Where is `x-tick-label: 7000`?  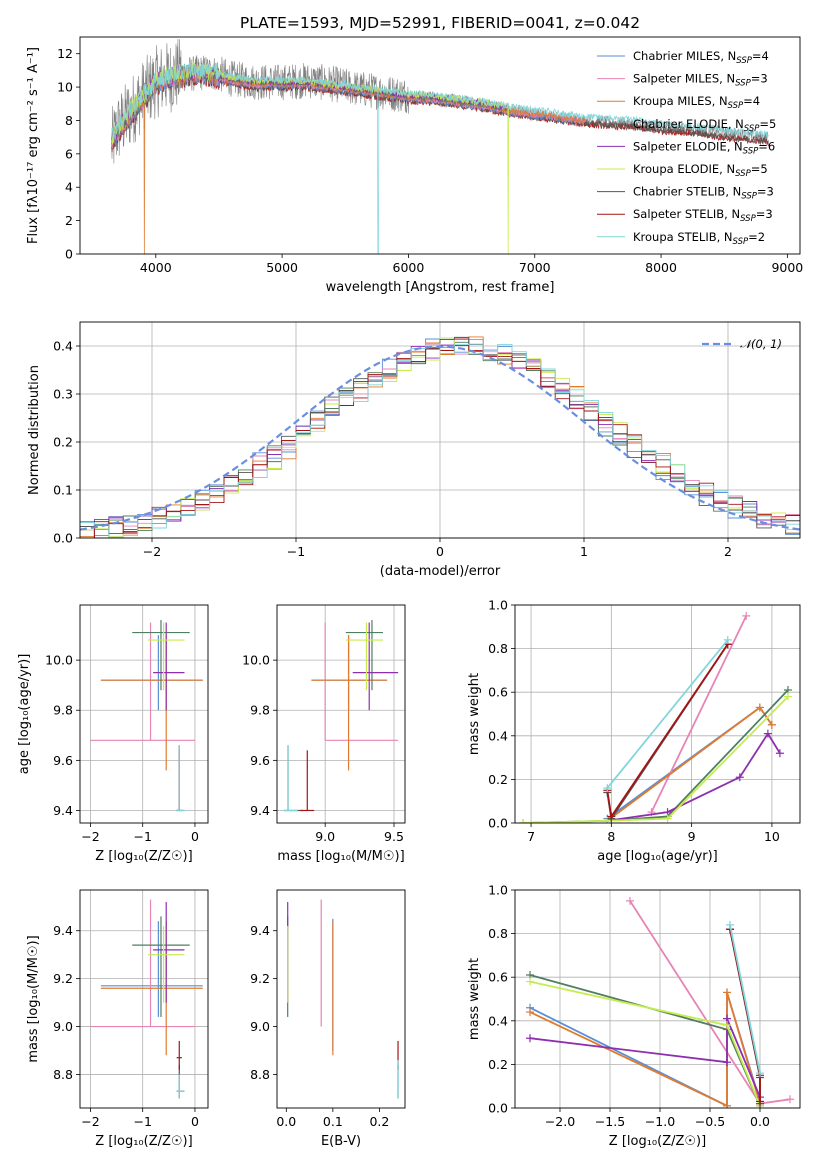
x-tick-label: 7000 is located at coordinates (535, 267).